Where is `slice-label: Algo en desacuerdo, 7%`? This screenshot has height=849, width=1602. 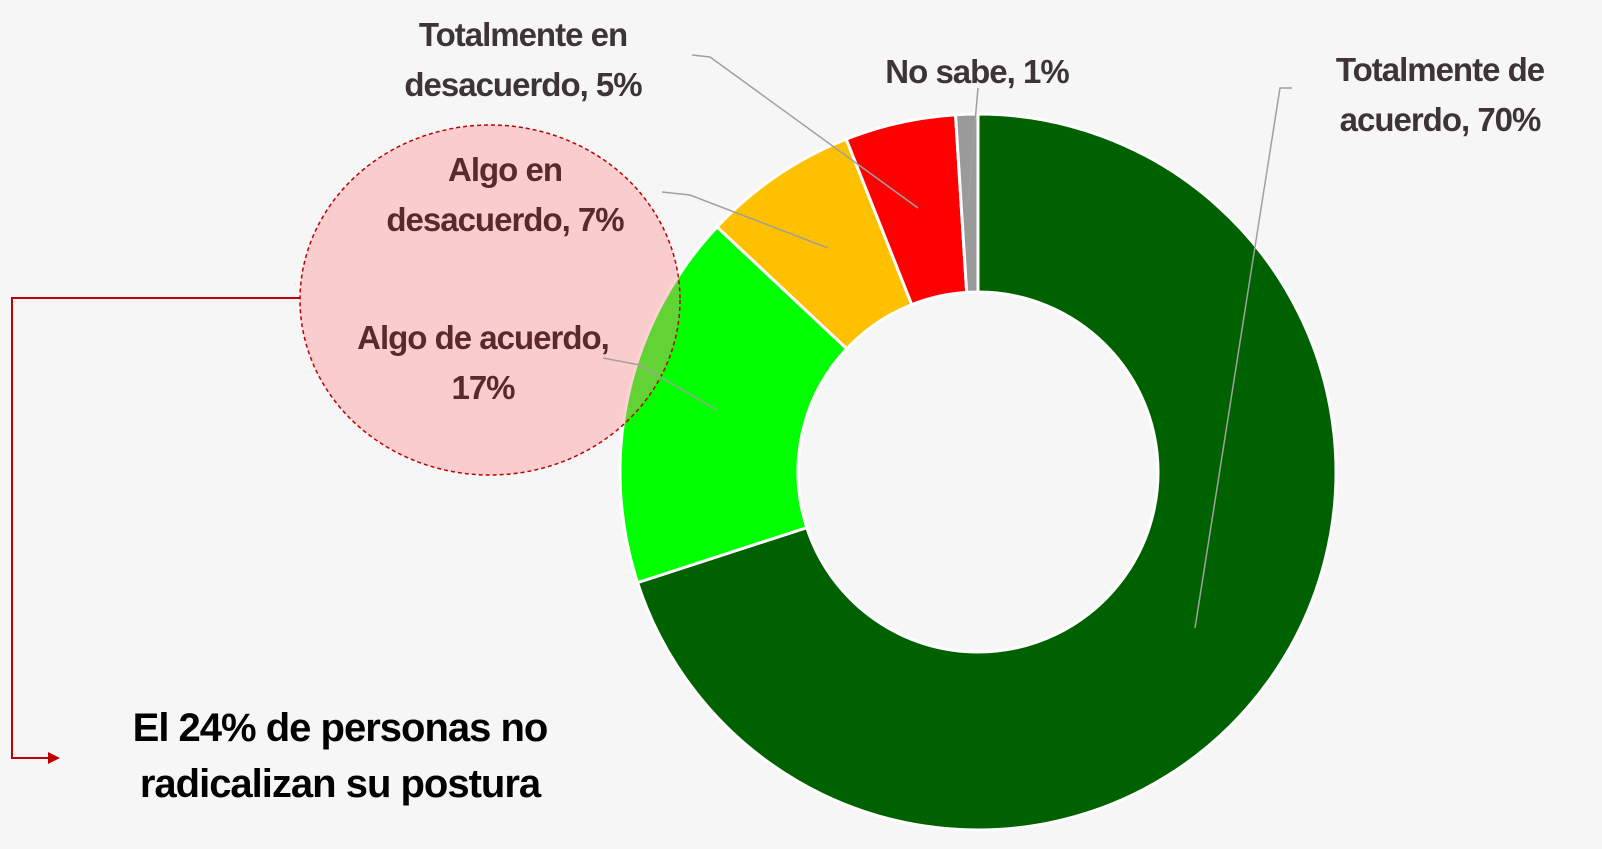 slice-label: Algo en desacuerdo, 7% is located at coordinates (505, 194).